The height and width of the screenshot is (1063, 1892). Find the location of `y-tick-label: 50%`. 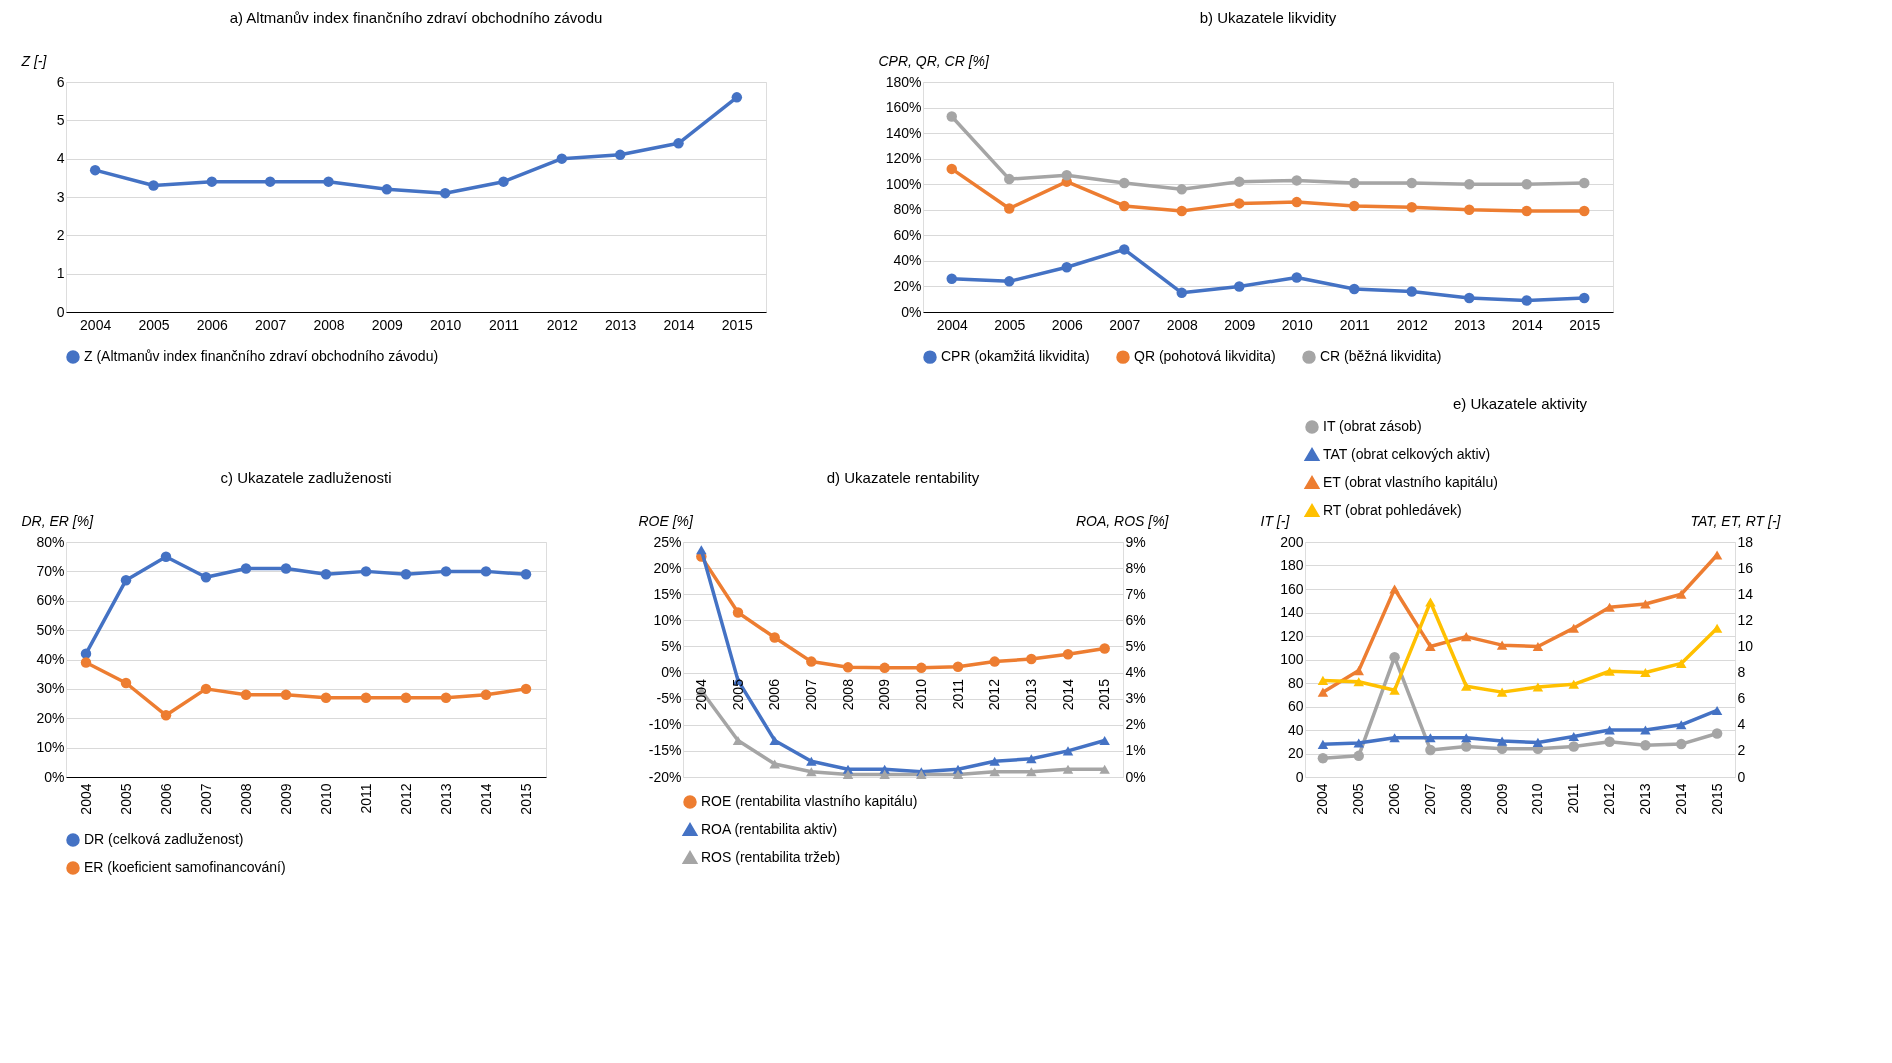

y-tick-label: 50% is located at coordinates (50, 629).